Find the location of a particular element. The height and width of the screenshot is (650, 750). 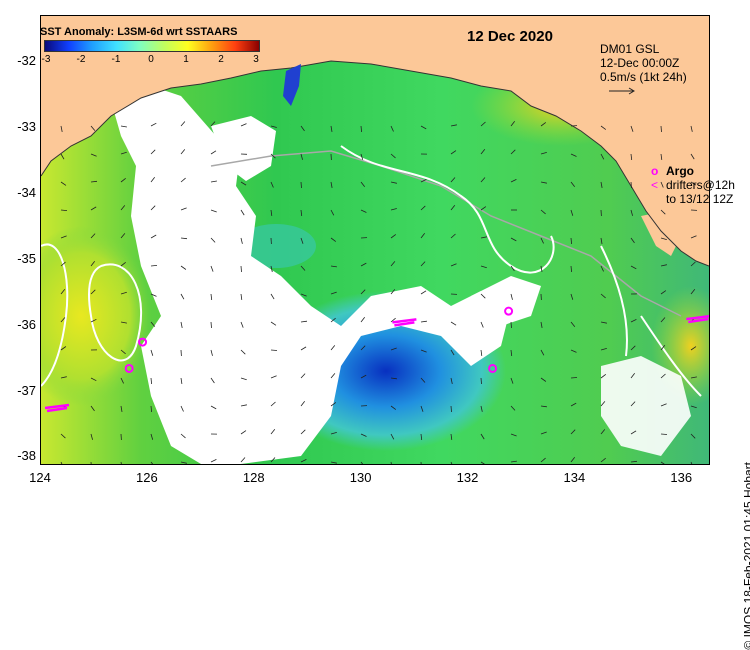

lat-tick-label: -36 is located at coordinates (20, 324).